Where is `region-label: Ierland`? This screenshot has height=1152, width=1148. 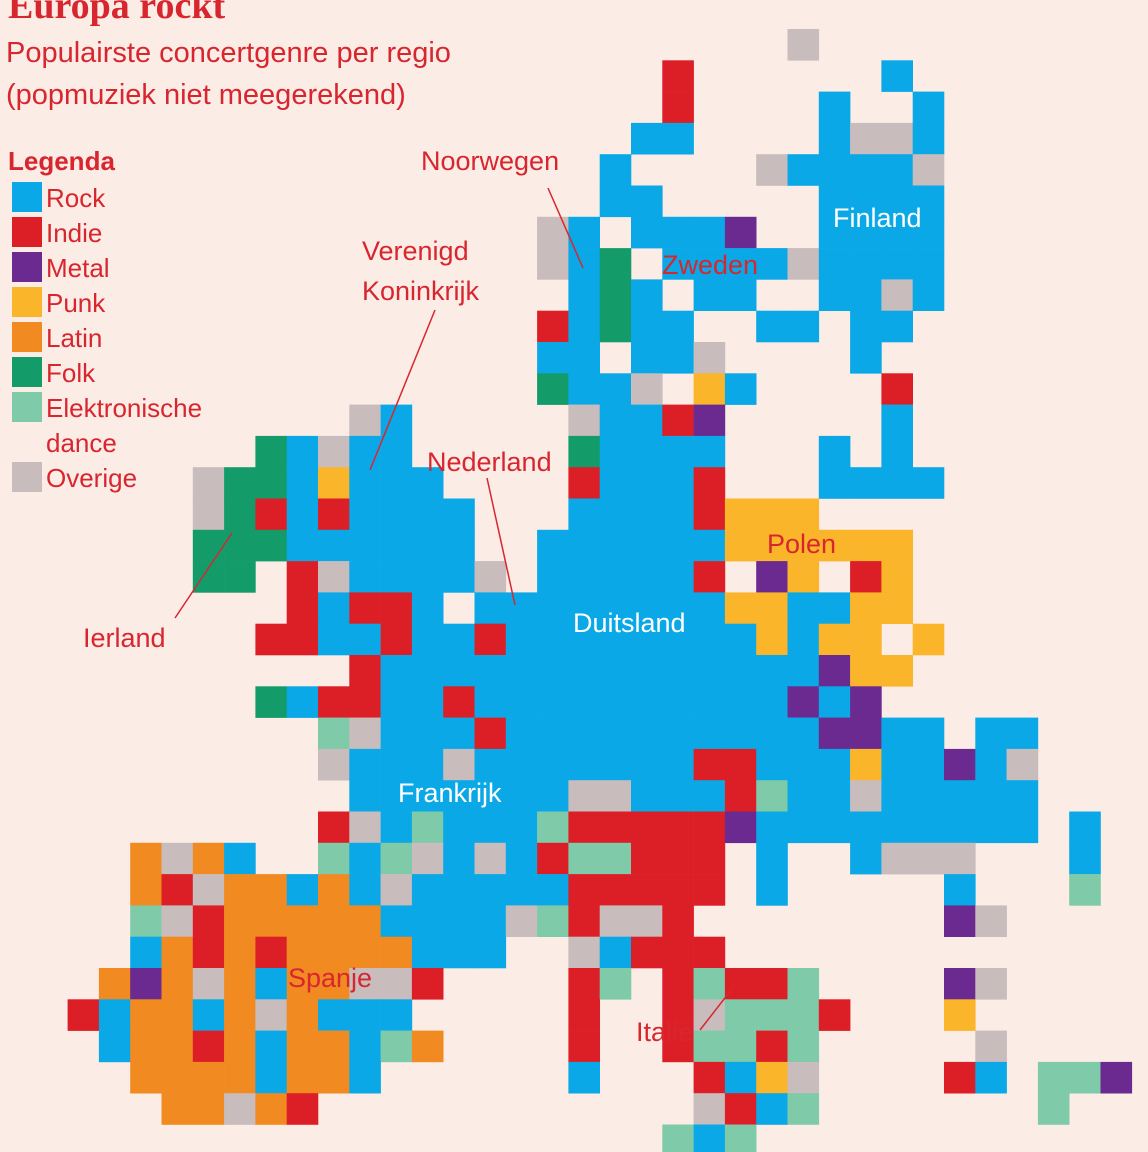
region-label: Ierland is located at coordinates (124, 638).